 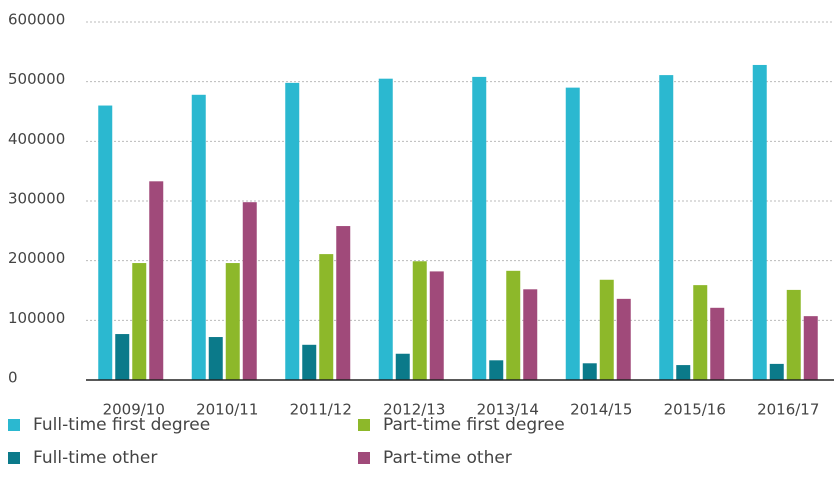 What do you see at coordinates (227, 410) in the screenshot?
I see `x-tick-label: 2010/11` at bounding box center [227, 410].